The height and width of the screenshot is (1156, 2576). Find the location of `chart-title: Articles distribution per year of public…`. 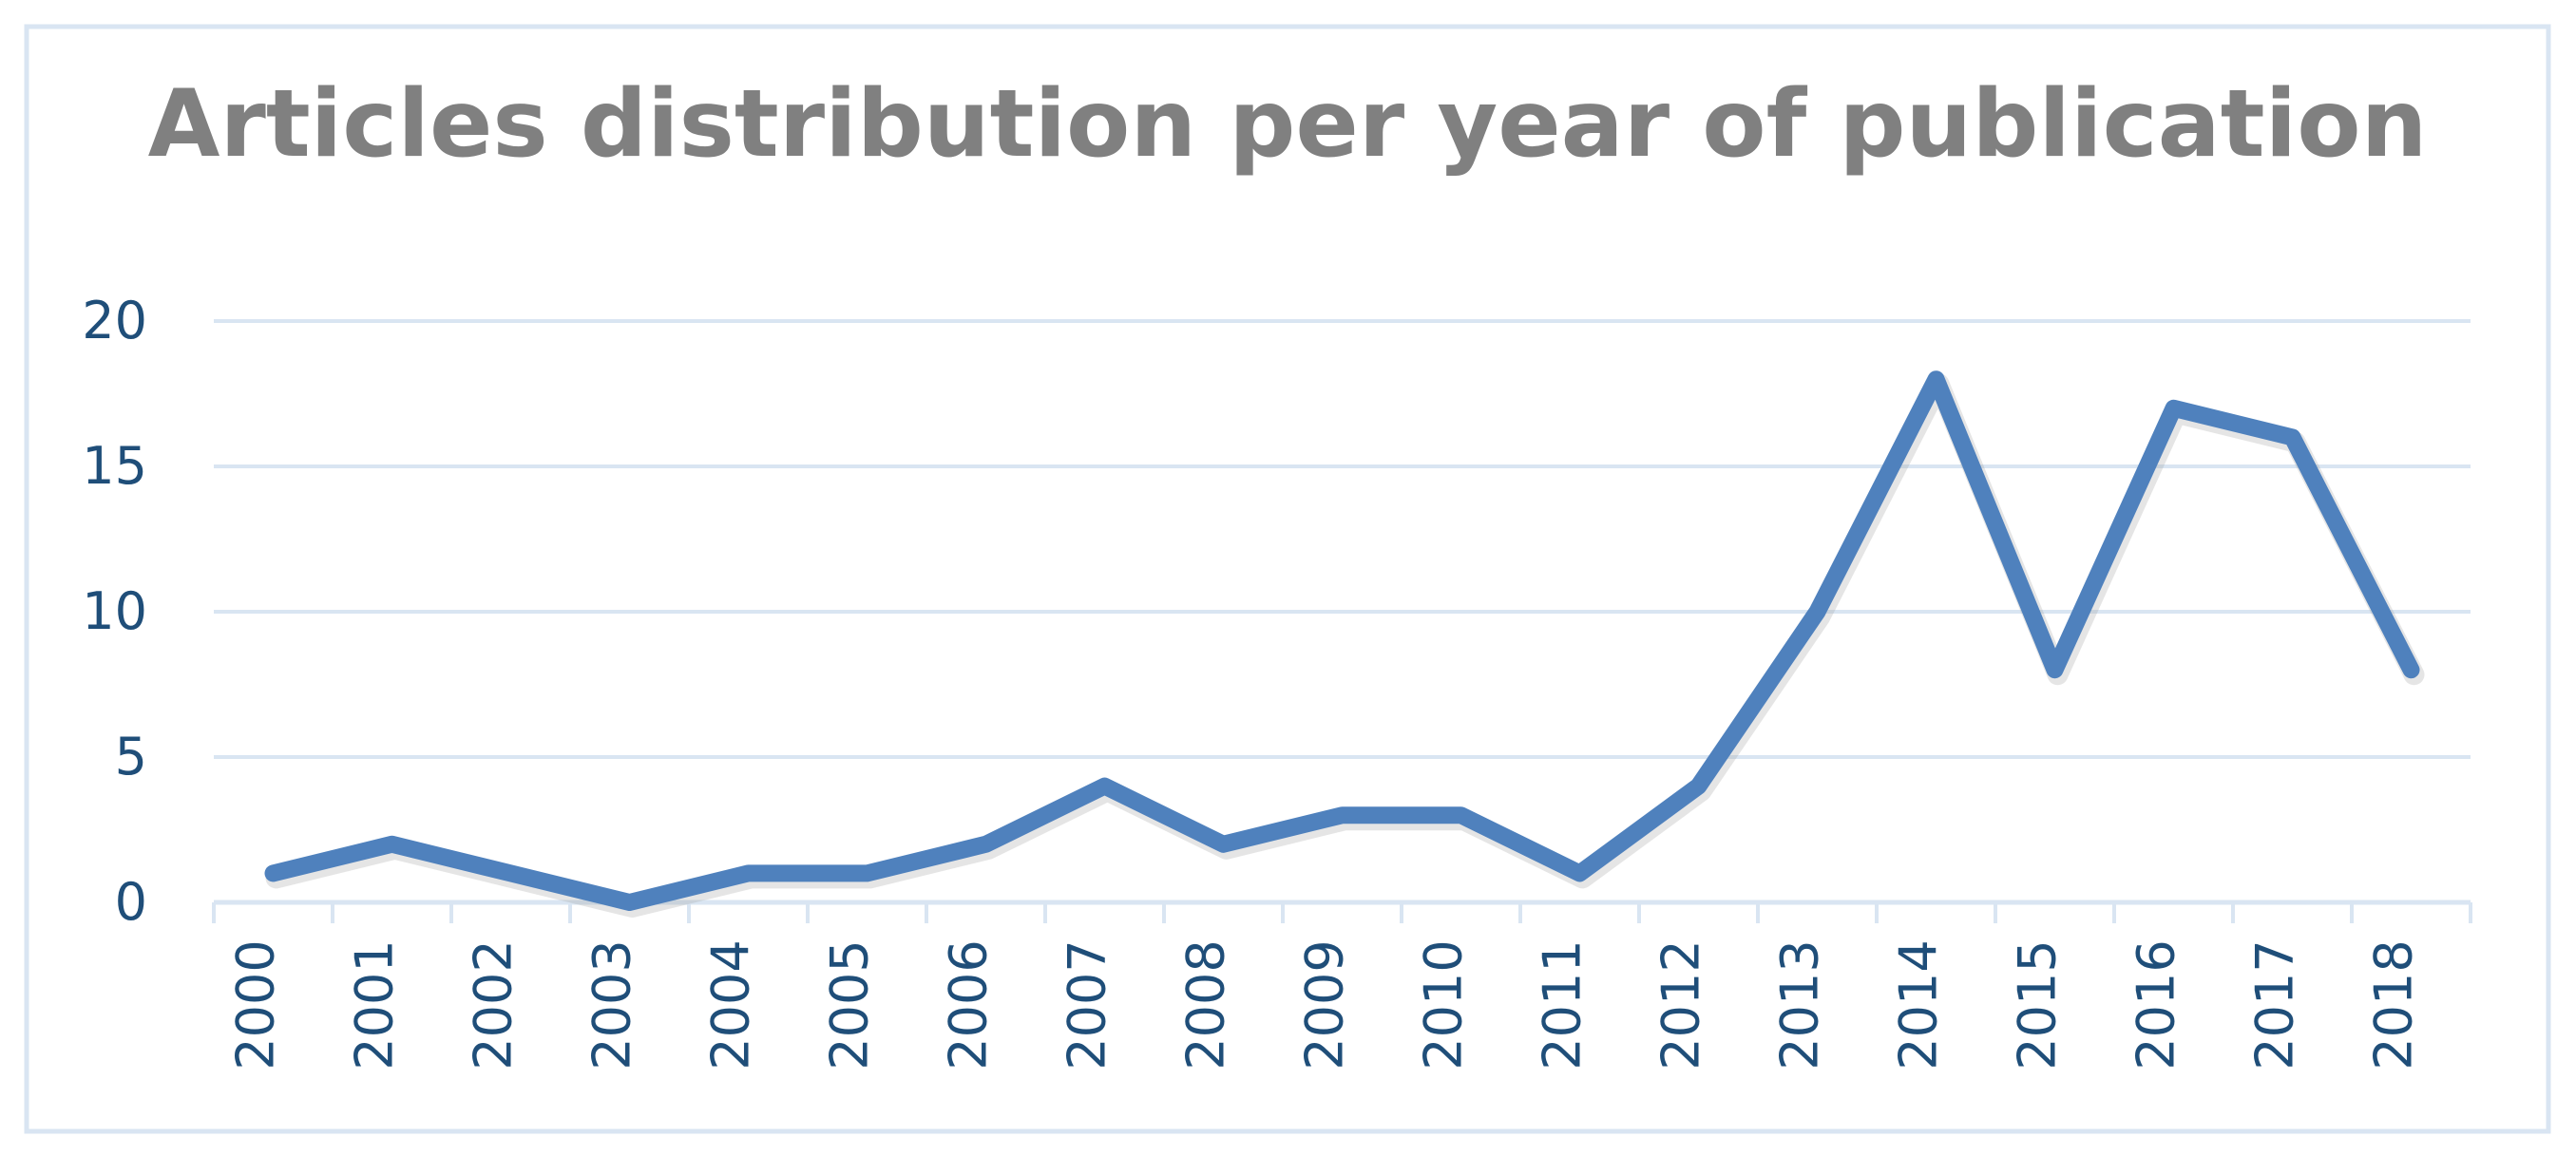

chart-title: Articles distribution per year of public… is located at coordinates (1288, 125).